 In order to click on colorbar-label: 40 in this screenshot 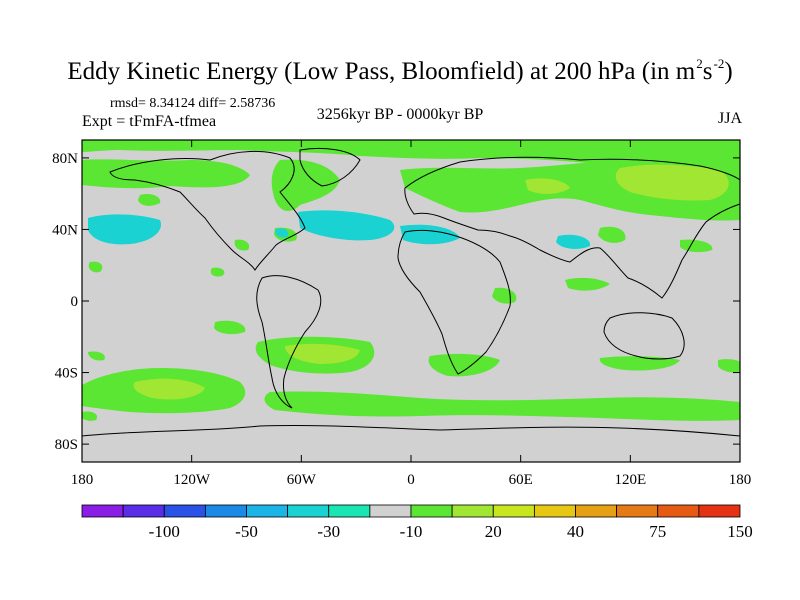, I will do `click(575, 531)`.